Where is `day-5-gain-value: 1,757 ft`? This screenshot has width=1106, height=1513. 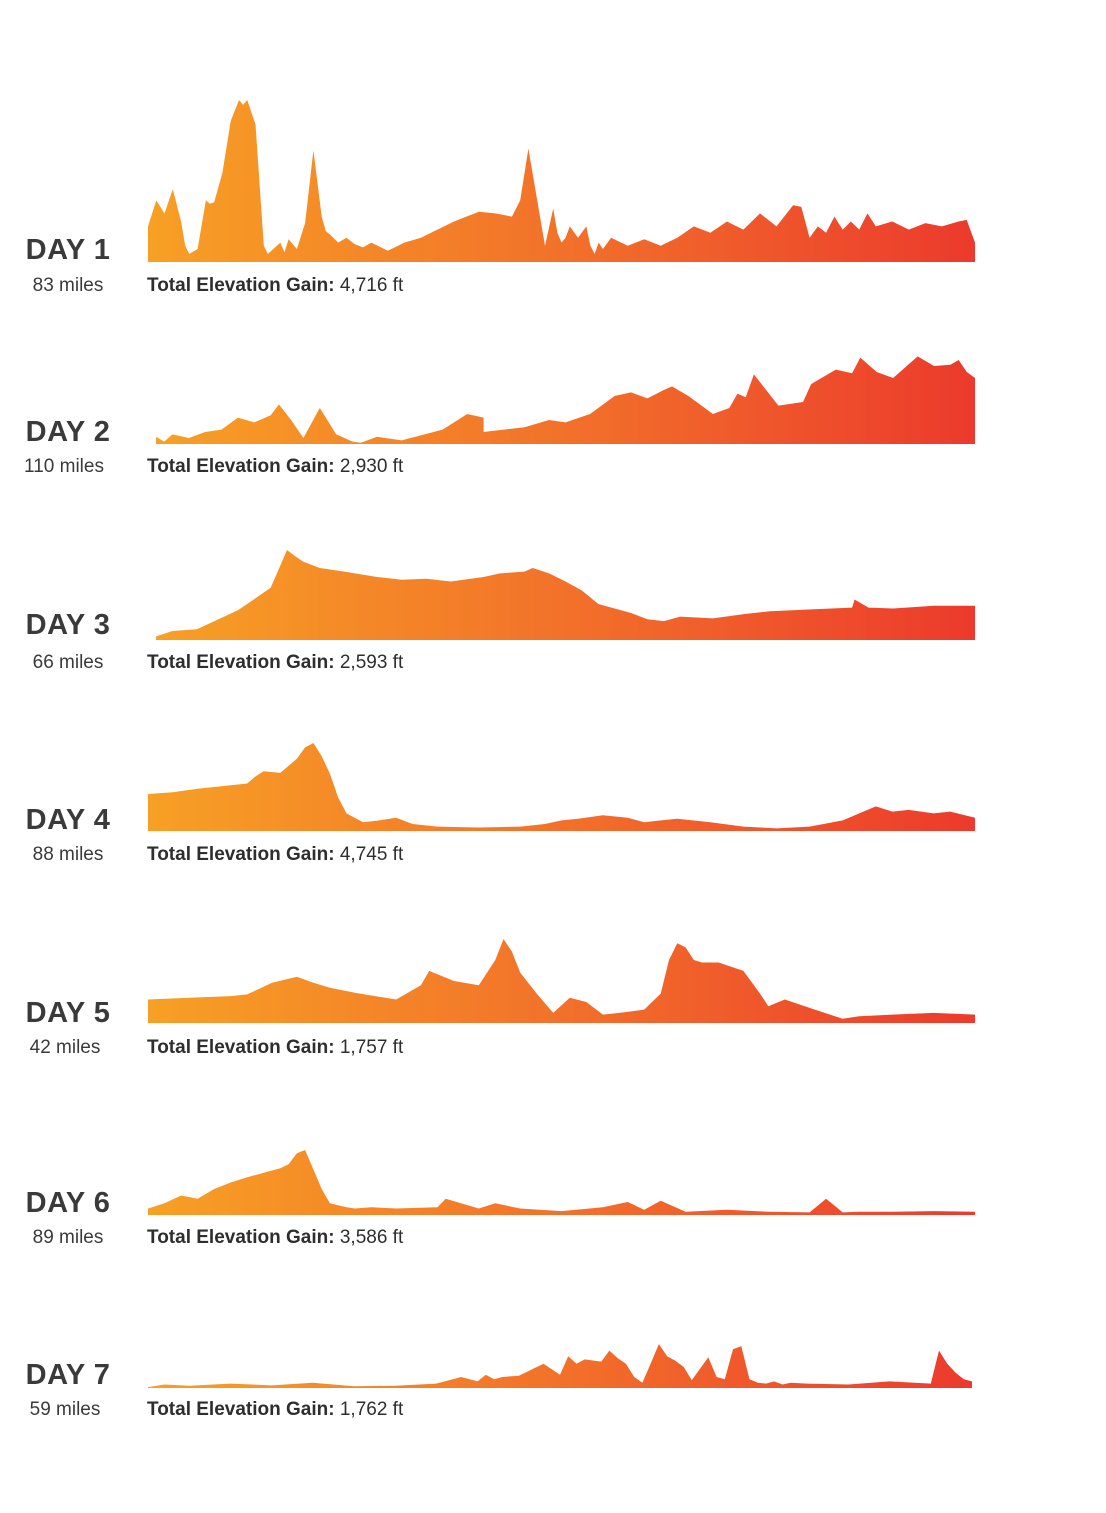 day-5-gain-value: 1,757 ft is located at coordinates (371, 1047).